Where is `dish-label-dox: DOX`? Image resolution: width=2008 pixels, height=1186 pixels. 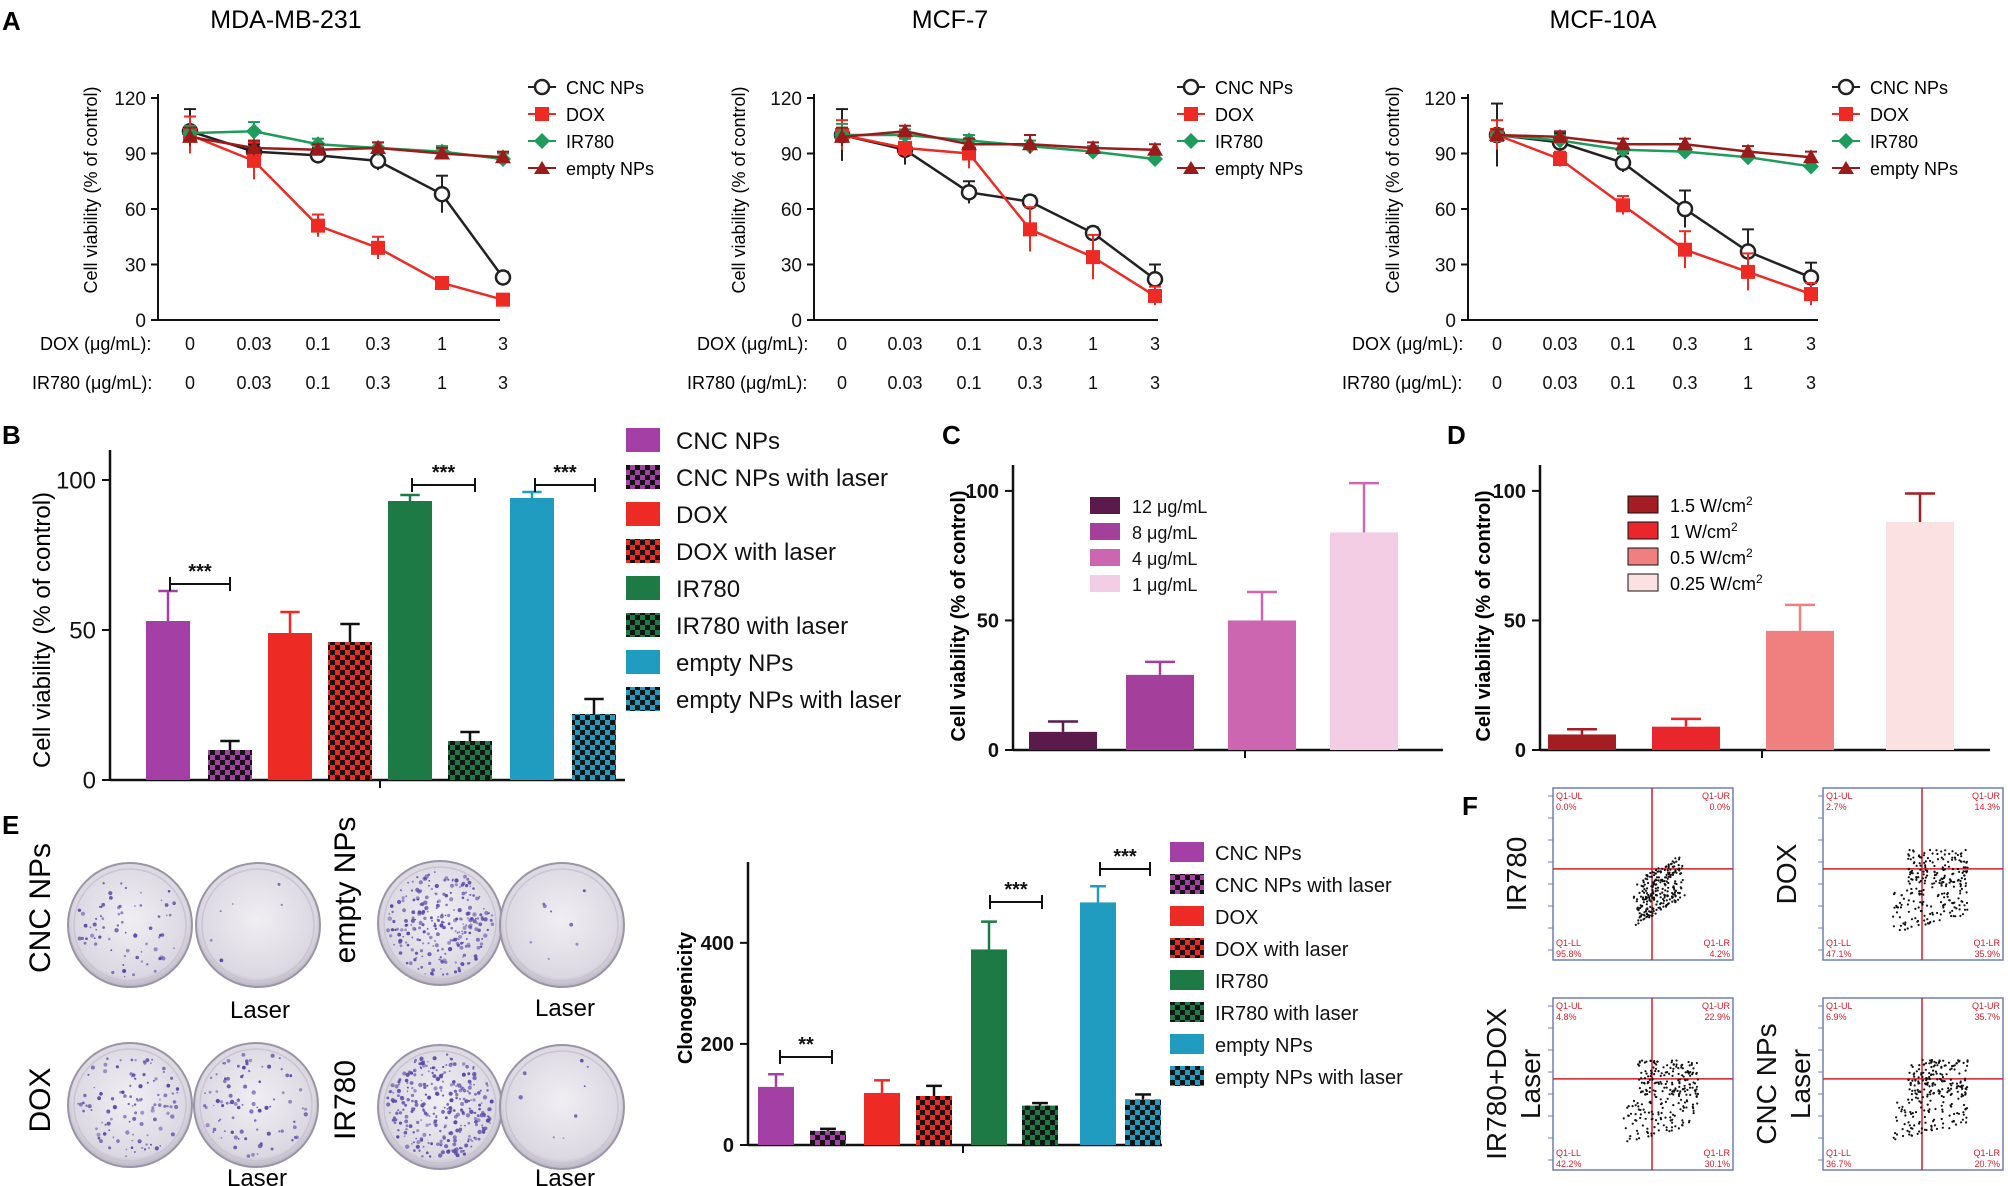
dish-label-dox: DOX is located at coordinates (40, 1099).